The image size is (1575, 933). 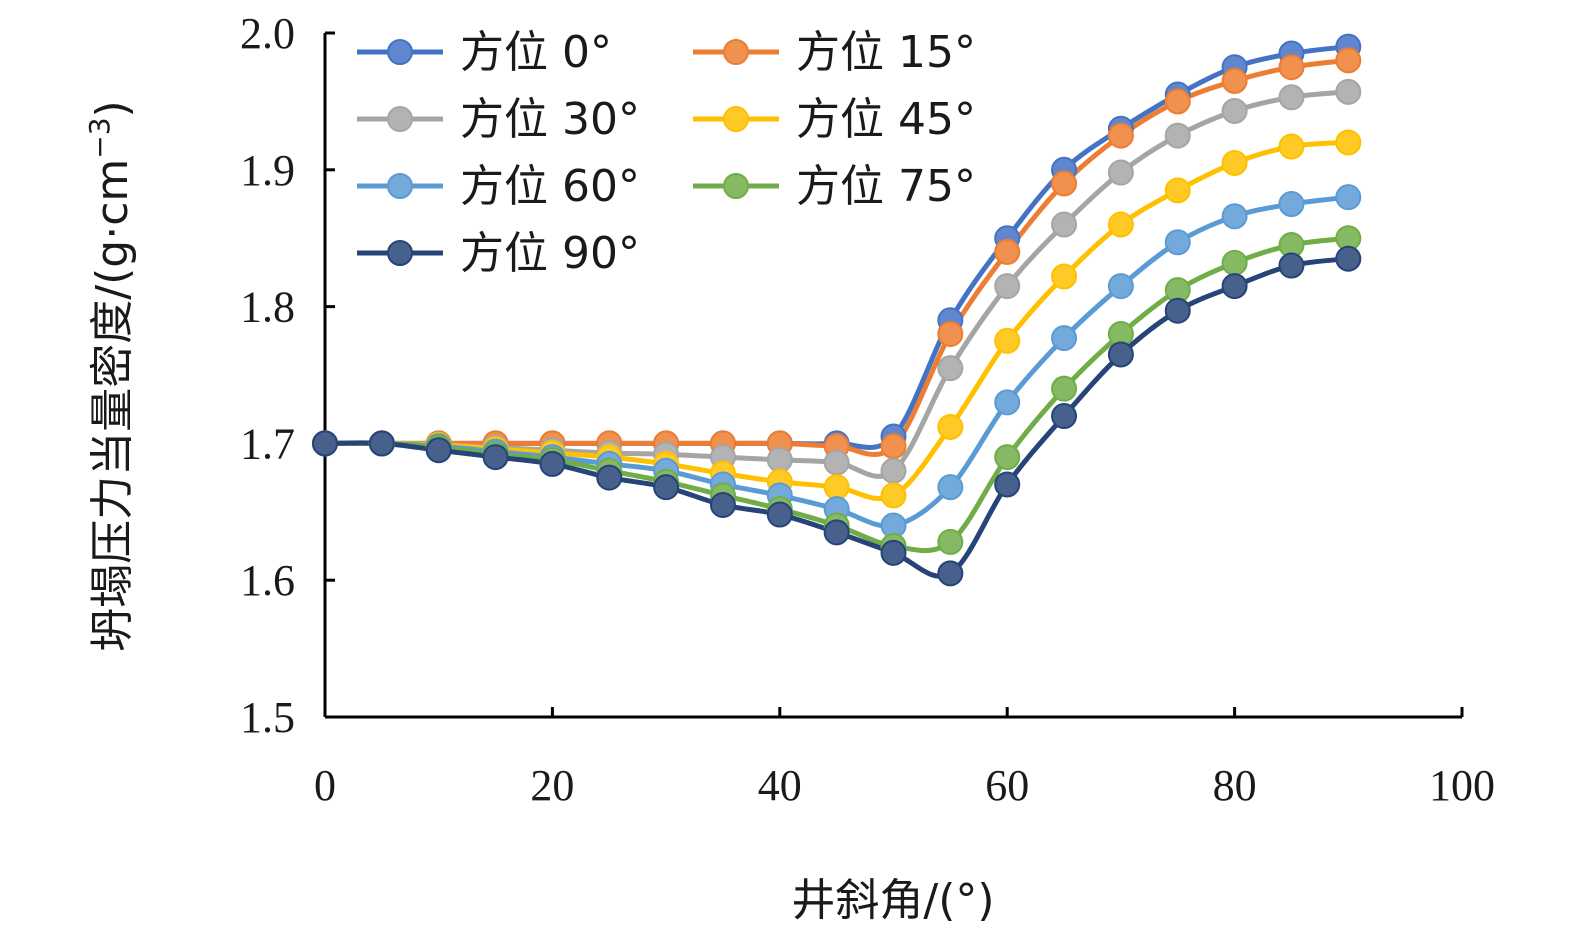 I want to click on y-tick-label: 1.5, so click(x=267, y=717).